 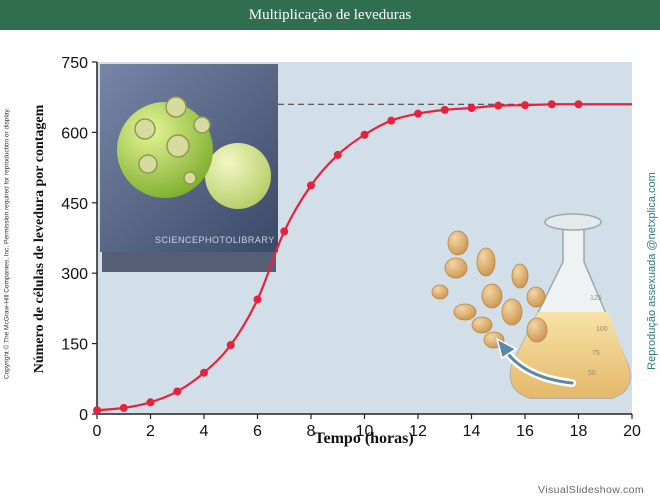 I want to click on x-axis-label: Tempo (horas), so click(x=363, y=438).